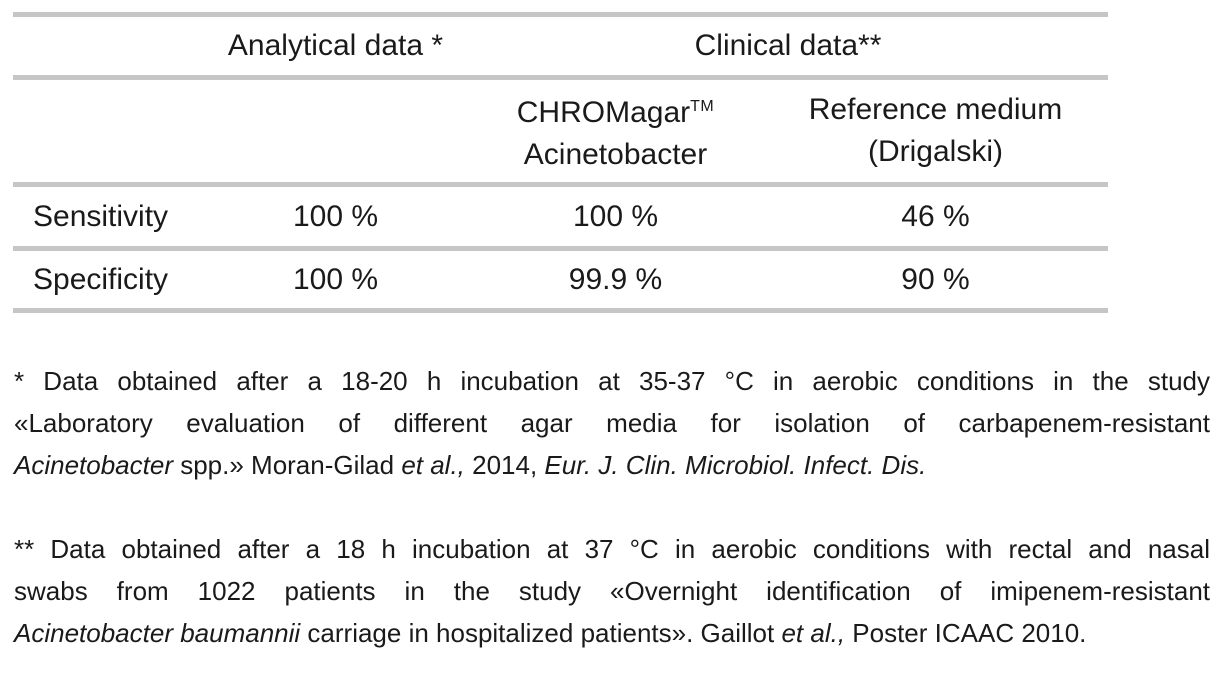  What do you see at coordinates (615, 131) in the screenshot?
I see `col-header-chromagar: CHROMagarTM Acinetobacter` at bounding box center [615, 131].